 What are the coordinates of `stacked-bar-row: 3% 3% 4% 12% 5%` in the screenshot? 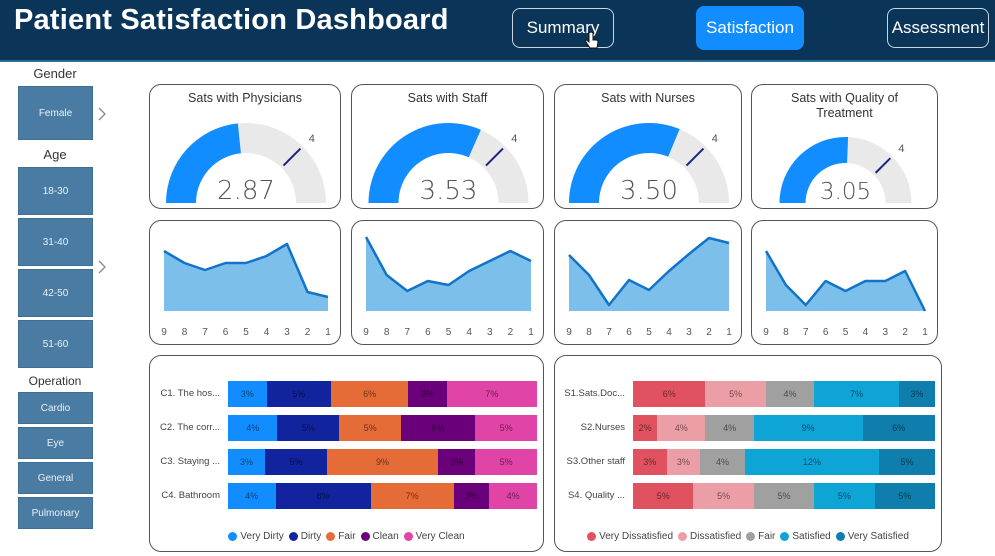 It's located at (784, 462).